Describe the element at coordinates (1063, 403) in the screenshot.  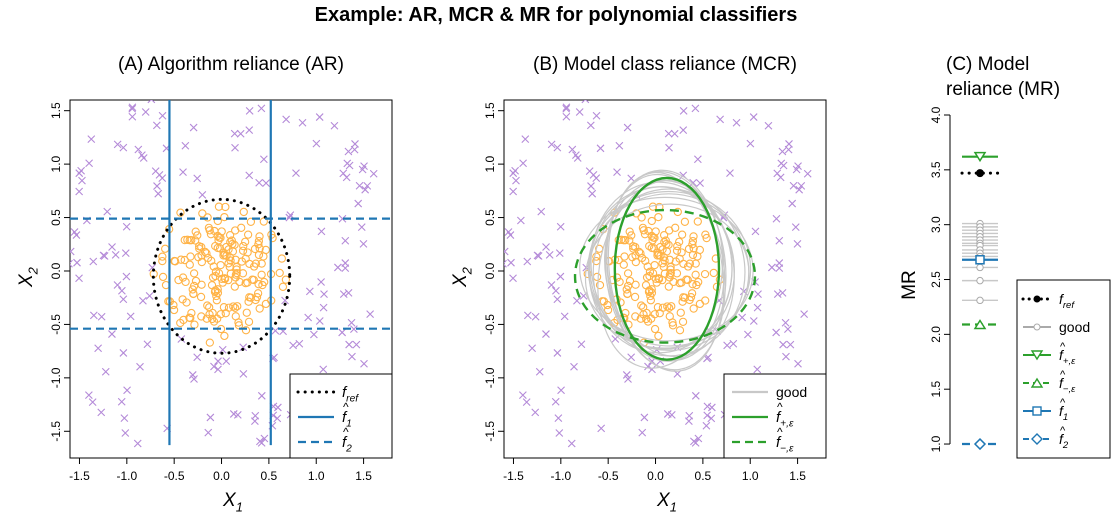
I see `panel-c-legend-label-hat: ^` at that location.